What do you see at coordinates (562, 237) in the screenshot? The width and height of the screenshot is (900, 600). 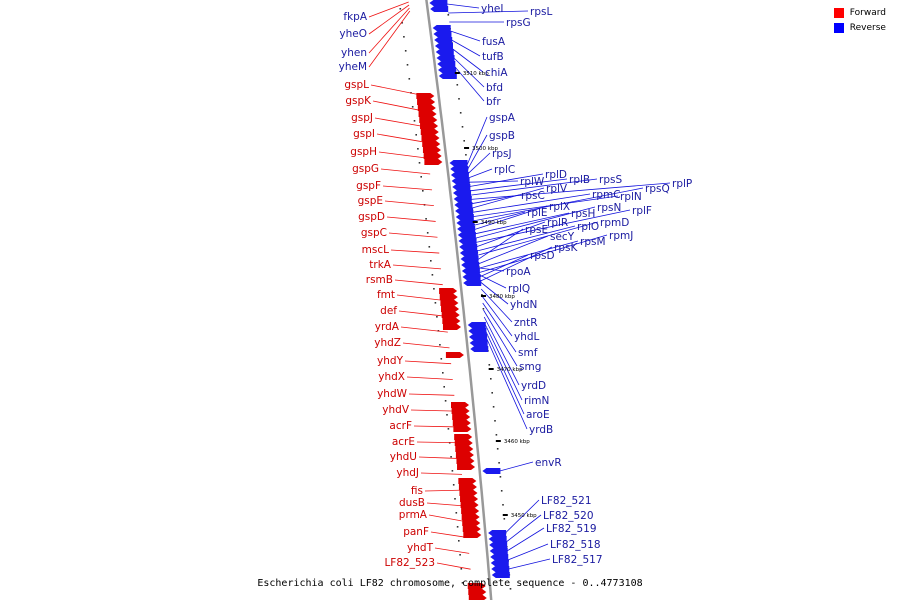 I see `gene-label-secy: secY` at bounding box center [562, 237].